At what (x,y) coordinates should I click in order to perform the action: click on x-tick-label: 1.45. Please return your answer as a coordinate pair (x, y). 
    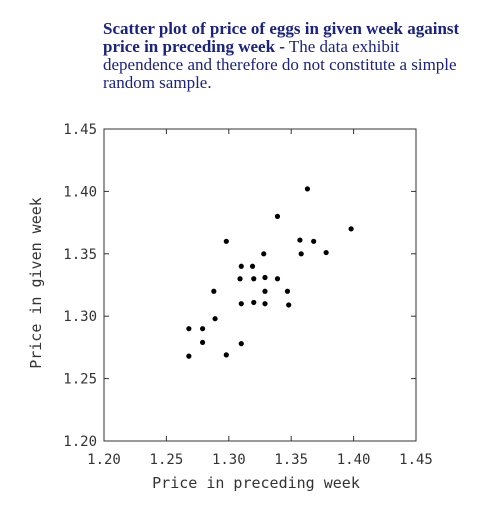
    Looking at the image, I should click on (416, 460).